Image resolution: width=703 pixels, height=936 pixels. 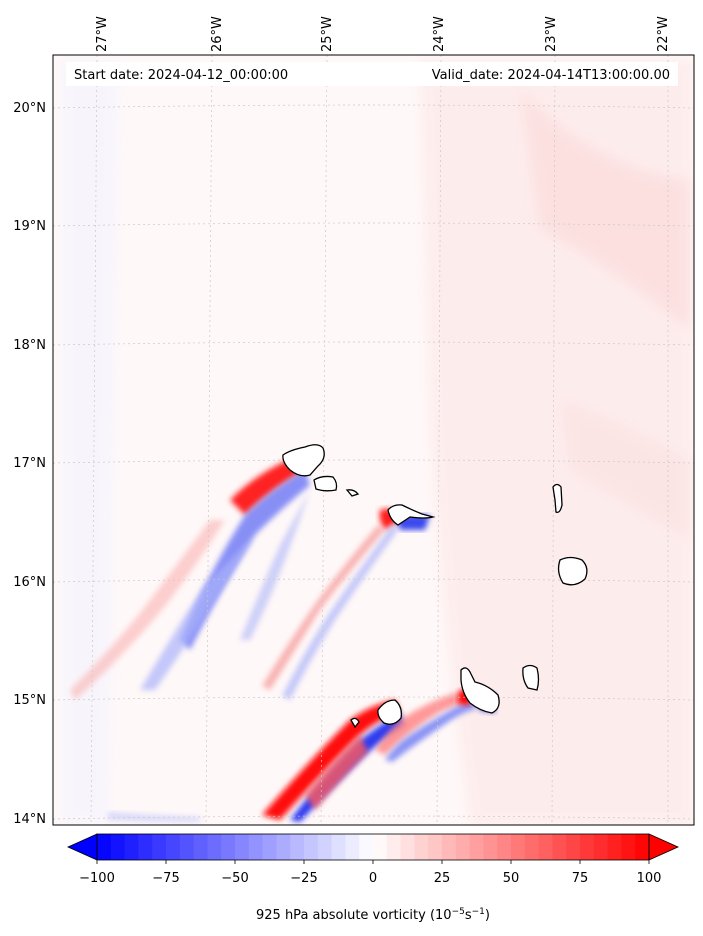 I want to click on lat-tick-label: 17°N, so click(x=29, y=463).